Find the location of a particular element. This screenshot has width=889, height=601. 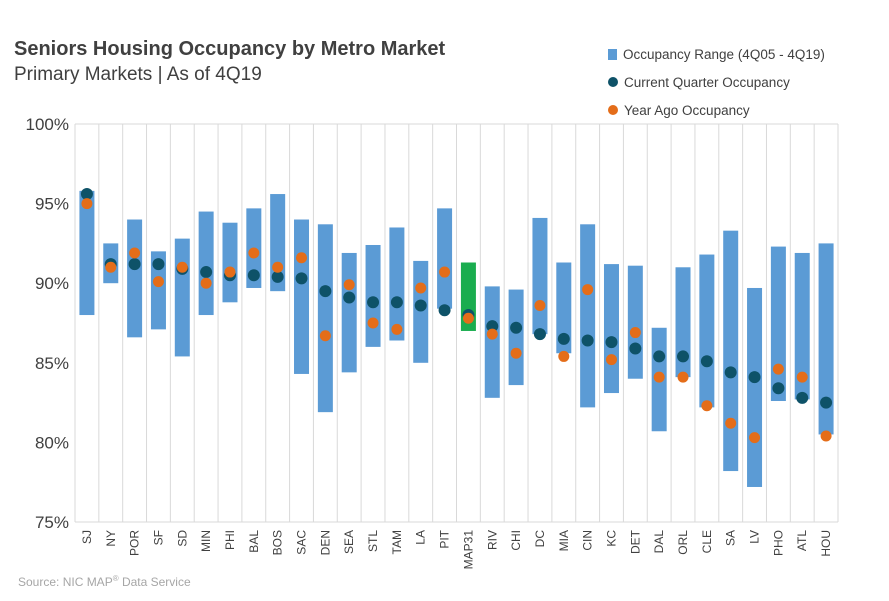

x-tick-label: LA is located at coordinates (421, 537).